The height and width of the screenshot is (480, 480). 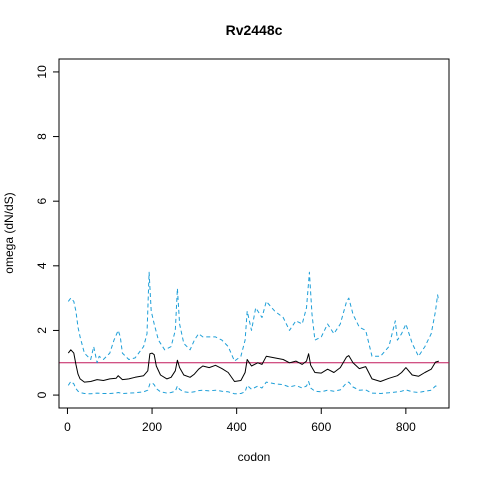 What do you see at coordinates (254, 30) in the screenshot?
I see `chart-title: Rv2448c` at bounding box center [254, 30].